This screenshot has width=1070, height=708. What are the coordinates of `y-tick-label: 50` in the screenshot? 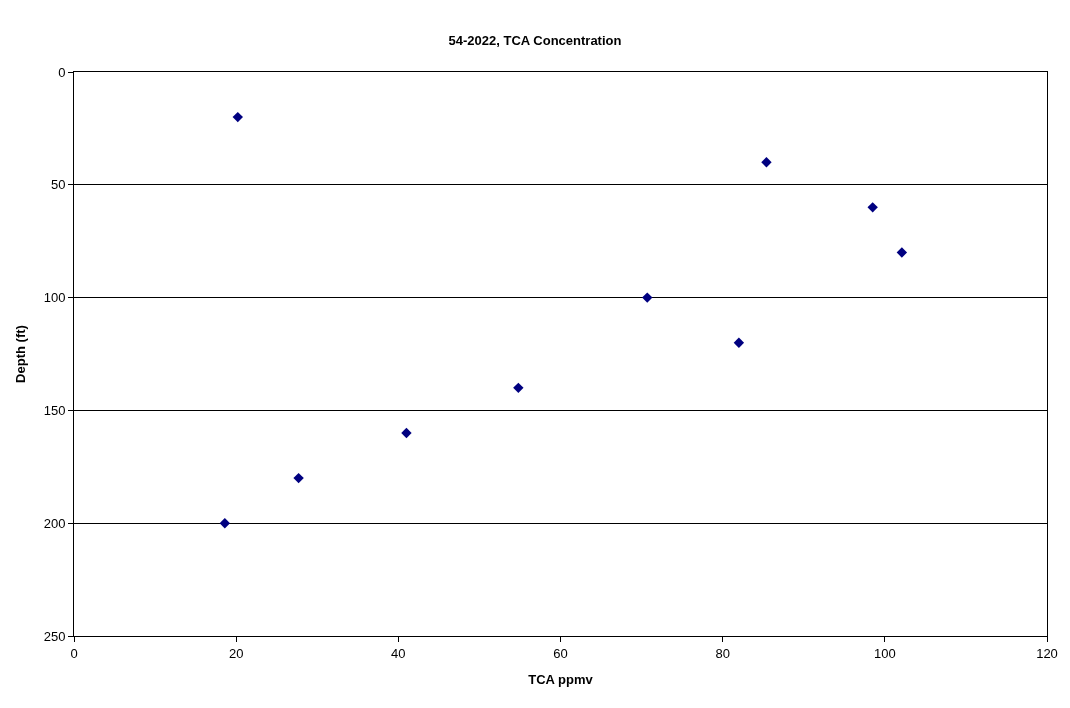 It's located at (58, 185).